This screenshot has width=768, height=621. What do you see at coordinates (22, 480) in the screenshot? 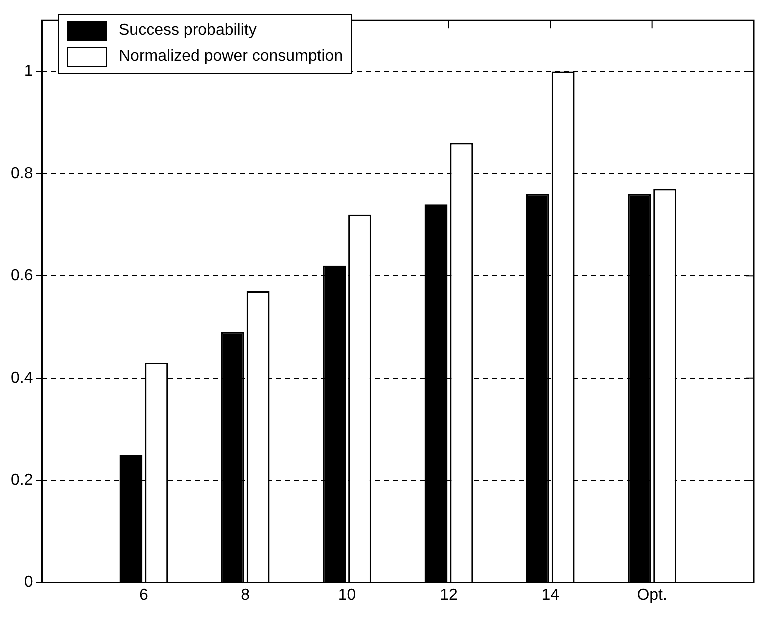
I see `y-tick-label: 0.2` at bounding box center [22, 480].